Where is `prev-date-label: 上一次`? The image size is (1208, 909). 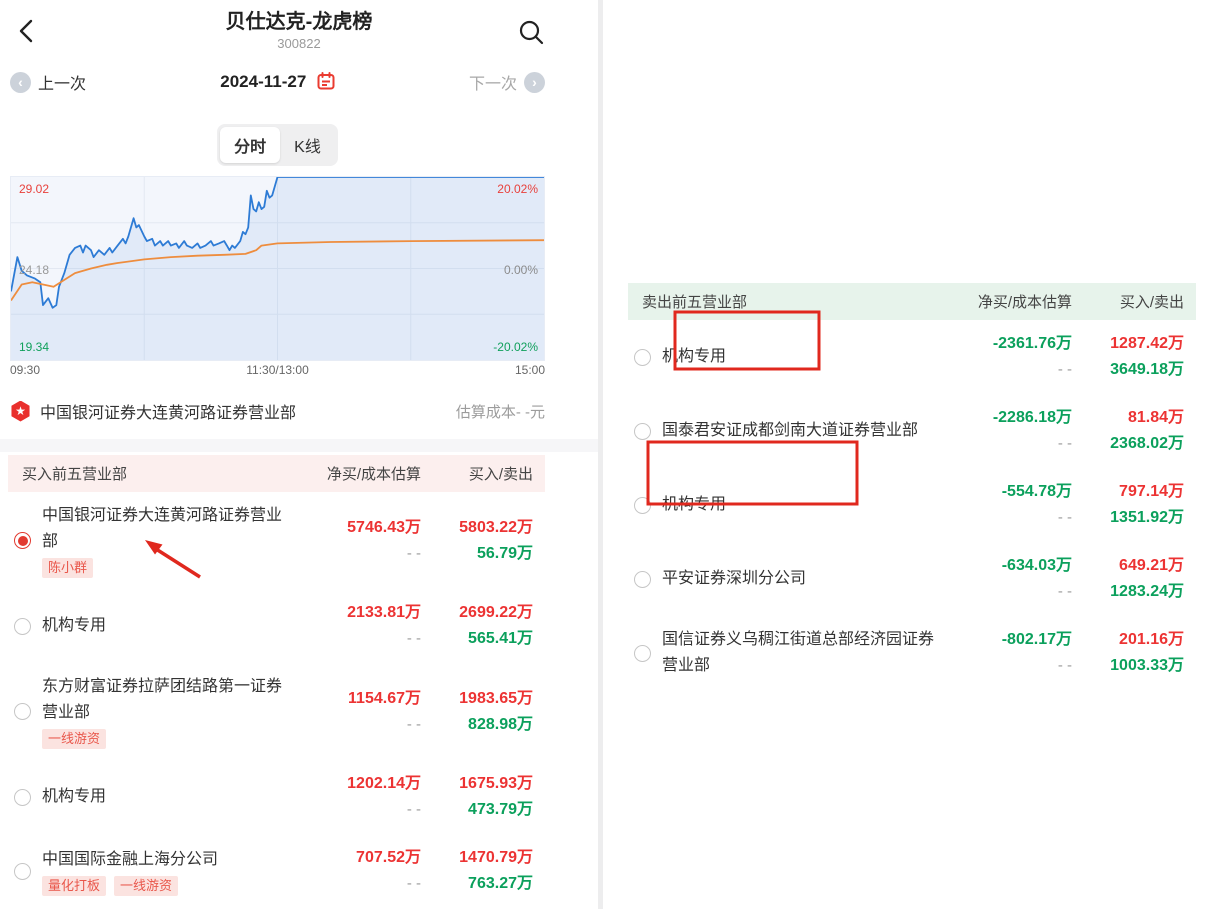
prev-date-label: 上一次 is located at coordinates (62, 84).